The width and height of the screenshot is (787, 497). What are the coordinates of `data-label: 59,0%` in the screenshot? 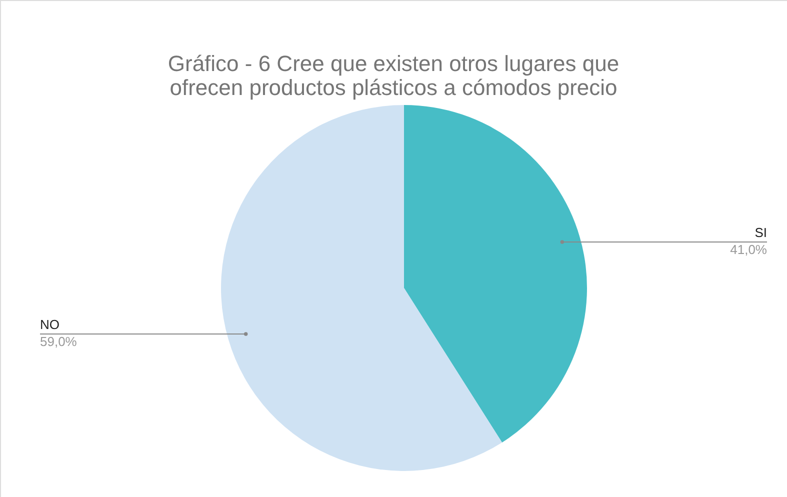 It's located at (59, 341).